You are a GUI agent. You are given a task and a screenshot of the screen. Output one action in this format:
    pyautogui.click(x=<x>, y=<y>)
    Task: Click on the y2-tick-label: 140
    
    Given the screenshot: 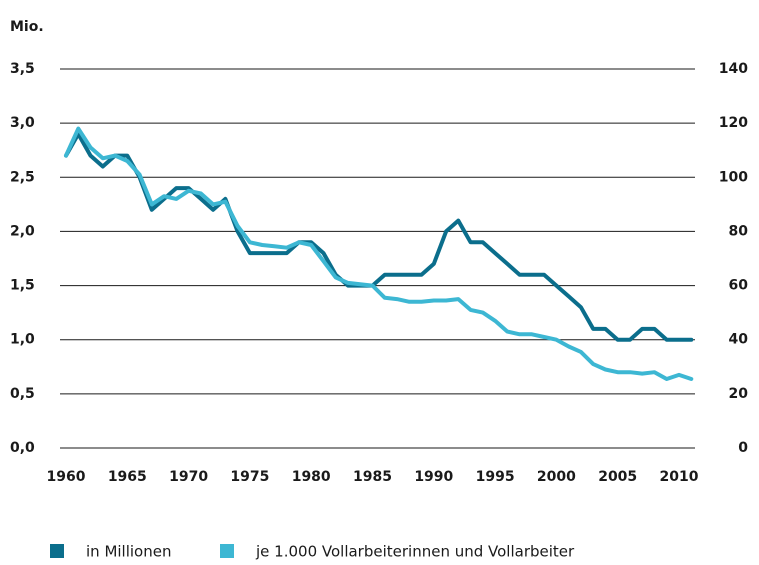 What is the action you would take?
    pyautogui.click(x=733, y=69)
    